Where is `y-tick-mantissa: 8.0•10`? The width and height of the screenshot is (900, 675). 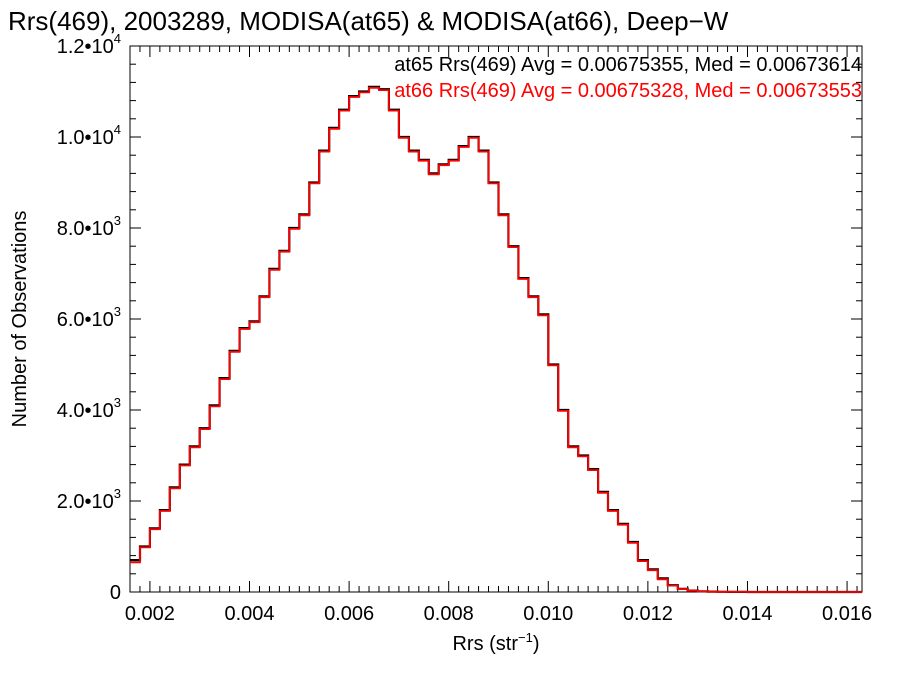
y-tick-mantissa: 8.0•10 is located at coordinates (85, 229).